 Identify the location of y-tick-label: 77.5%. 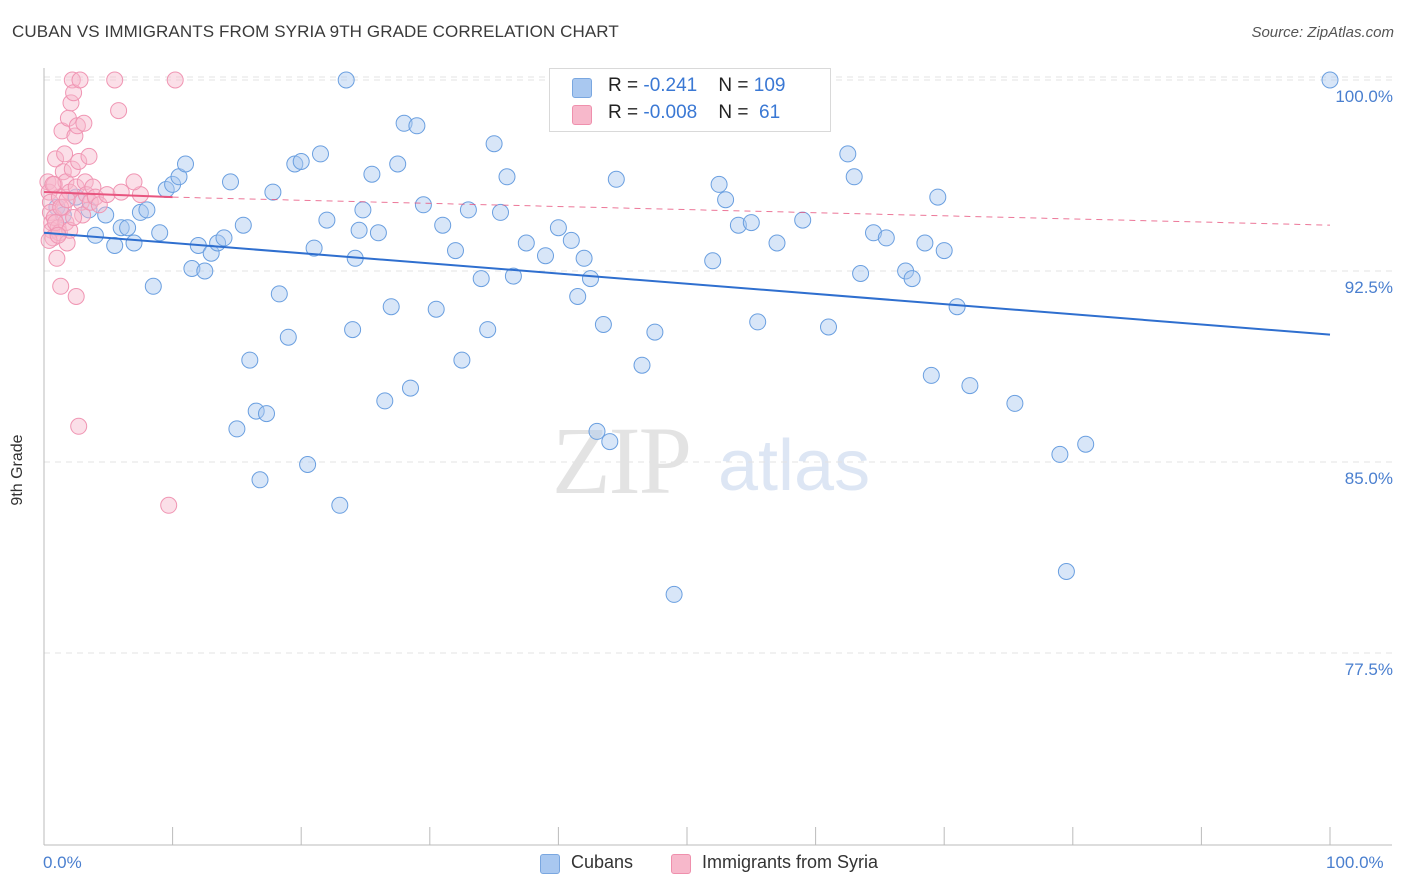
(1368, 669).